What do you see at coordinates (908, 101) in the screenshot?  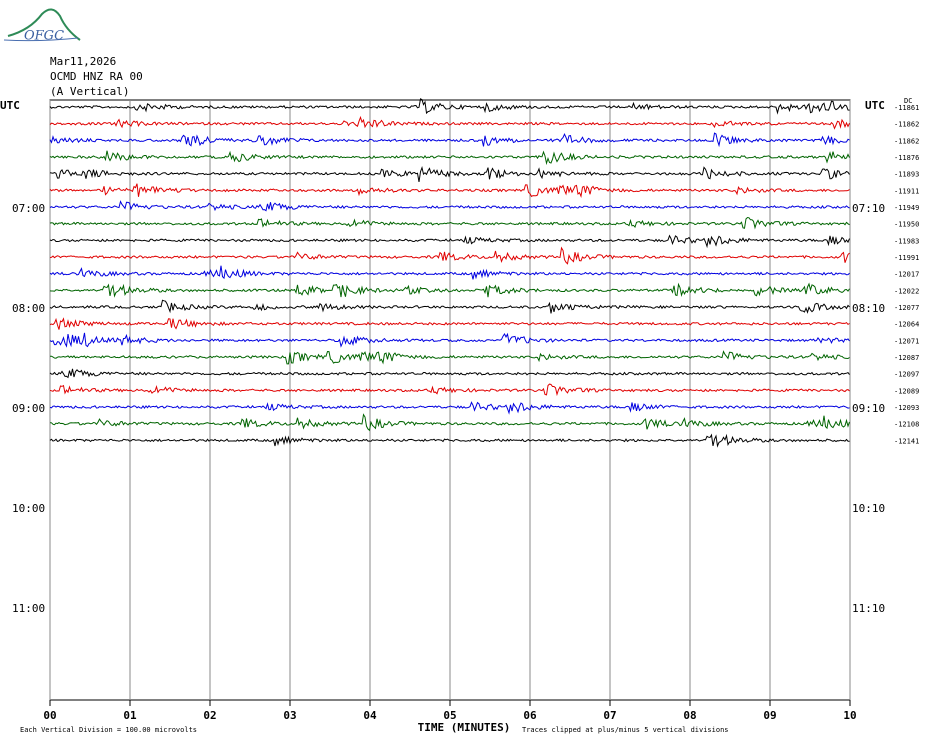 I see `dc-label: DC` at bounding box center [908, 101].